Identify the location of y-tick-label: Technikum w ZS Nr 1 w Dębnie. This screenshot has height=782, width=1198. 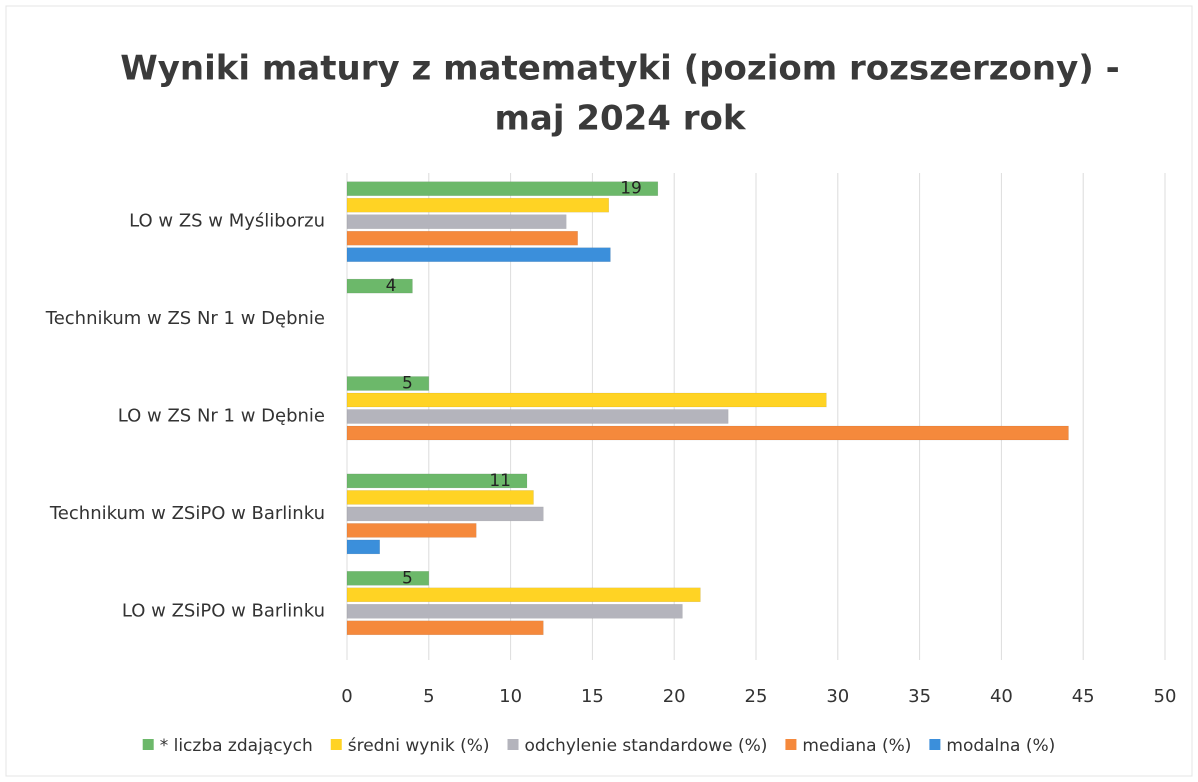
(185, 318).